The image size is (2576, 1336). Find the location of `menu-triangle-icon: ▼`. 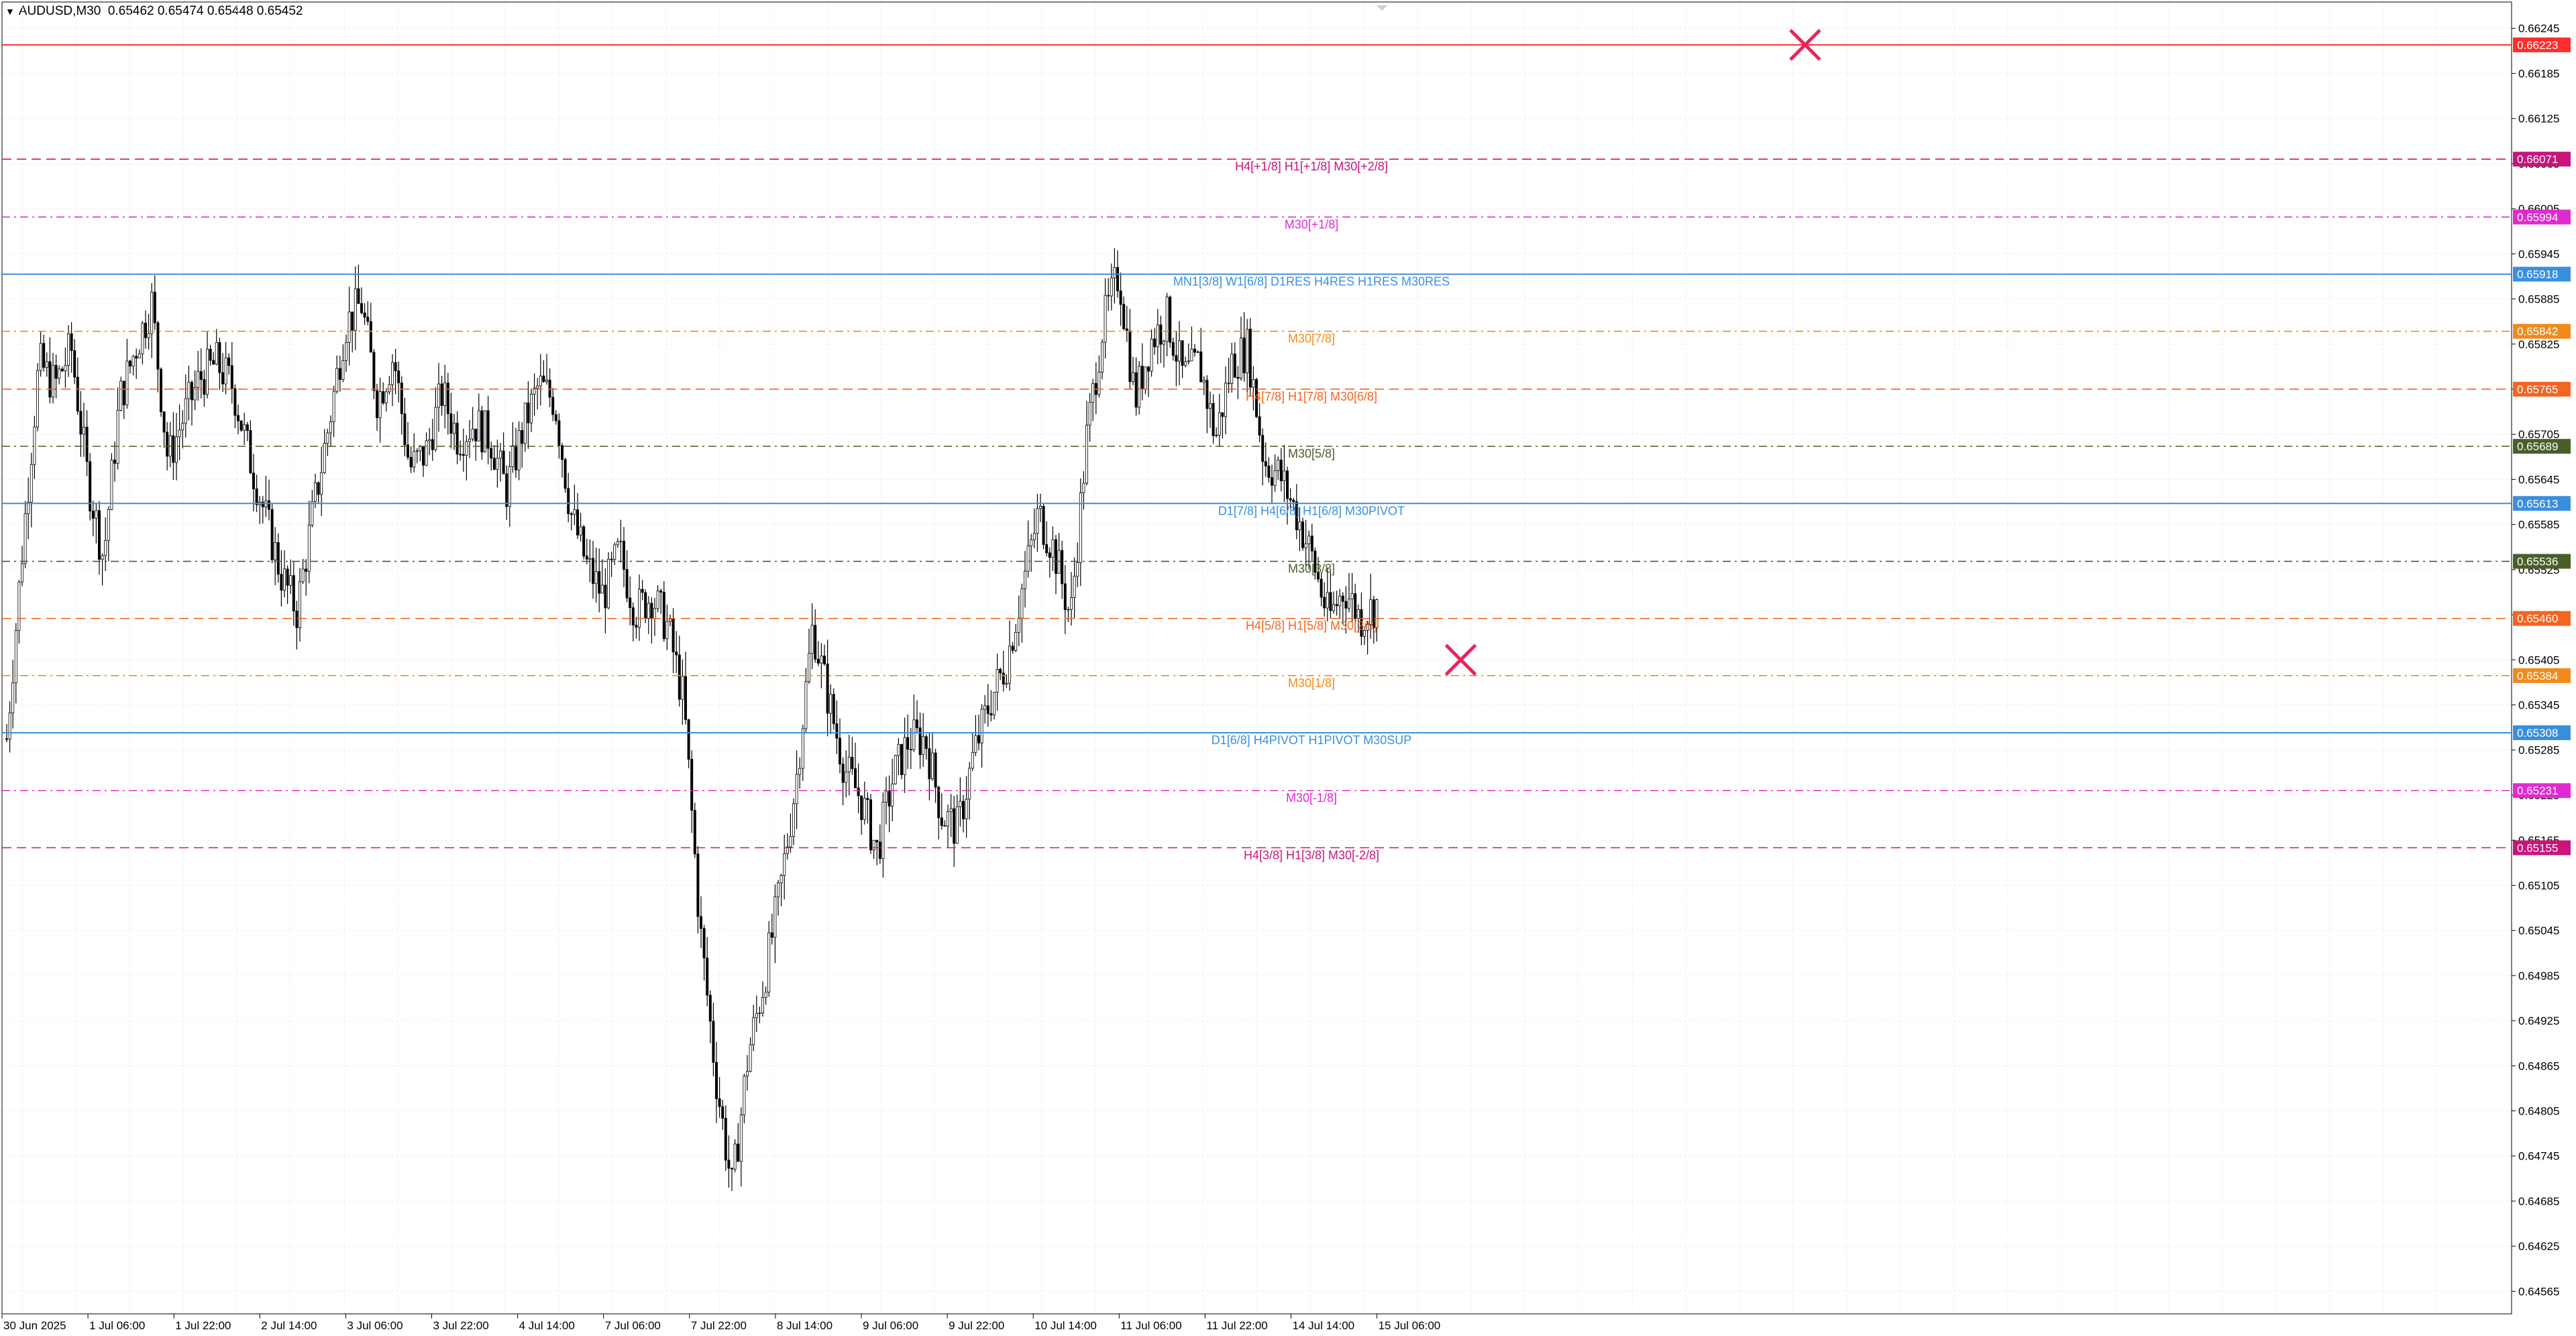

menu-triangle-icon: ▼ is located at coordinates (10, 11).